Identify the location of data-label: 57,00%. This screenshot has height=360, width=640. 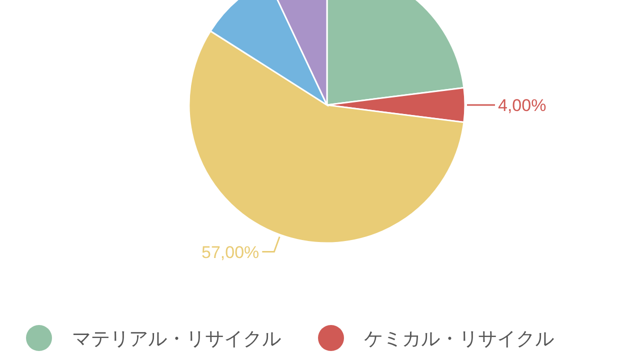
(230, 252).